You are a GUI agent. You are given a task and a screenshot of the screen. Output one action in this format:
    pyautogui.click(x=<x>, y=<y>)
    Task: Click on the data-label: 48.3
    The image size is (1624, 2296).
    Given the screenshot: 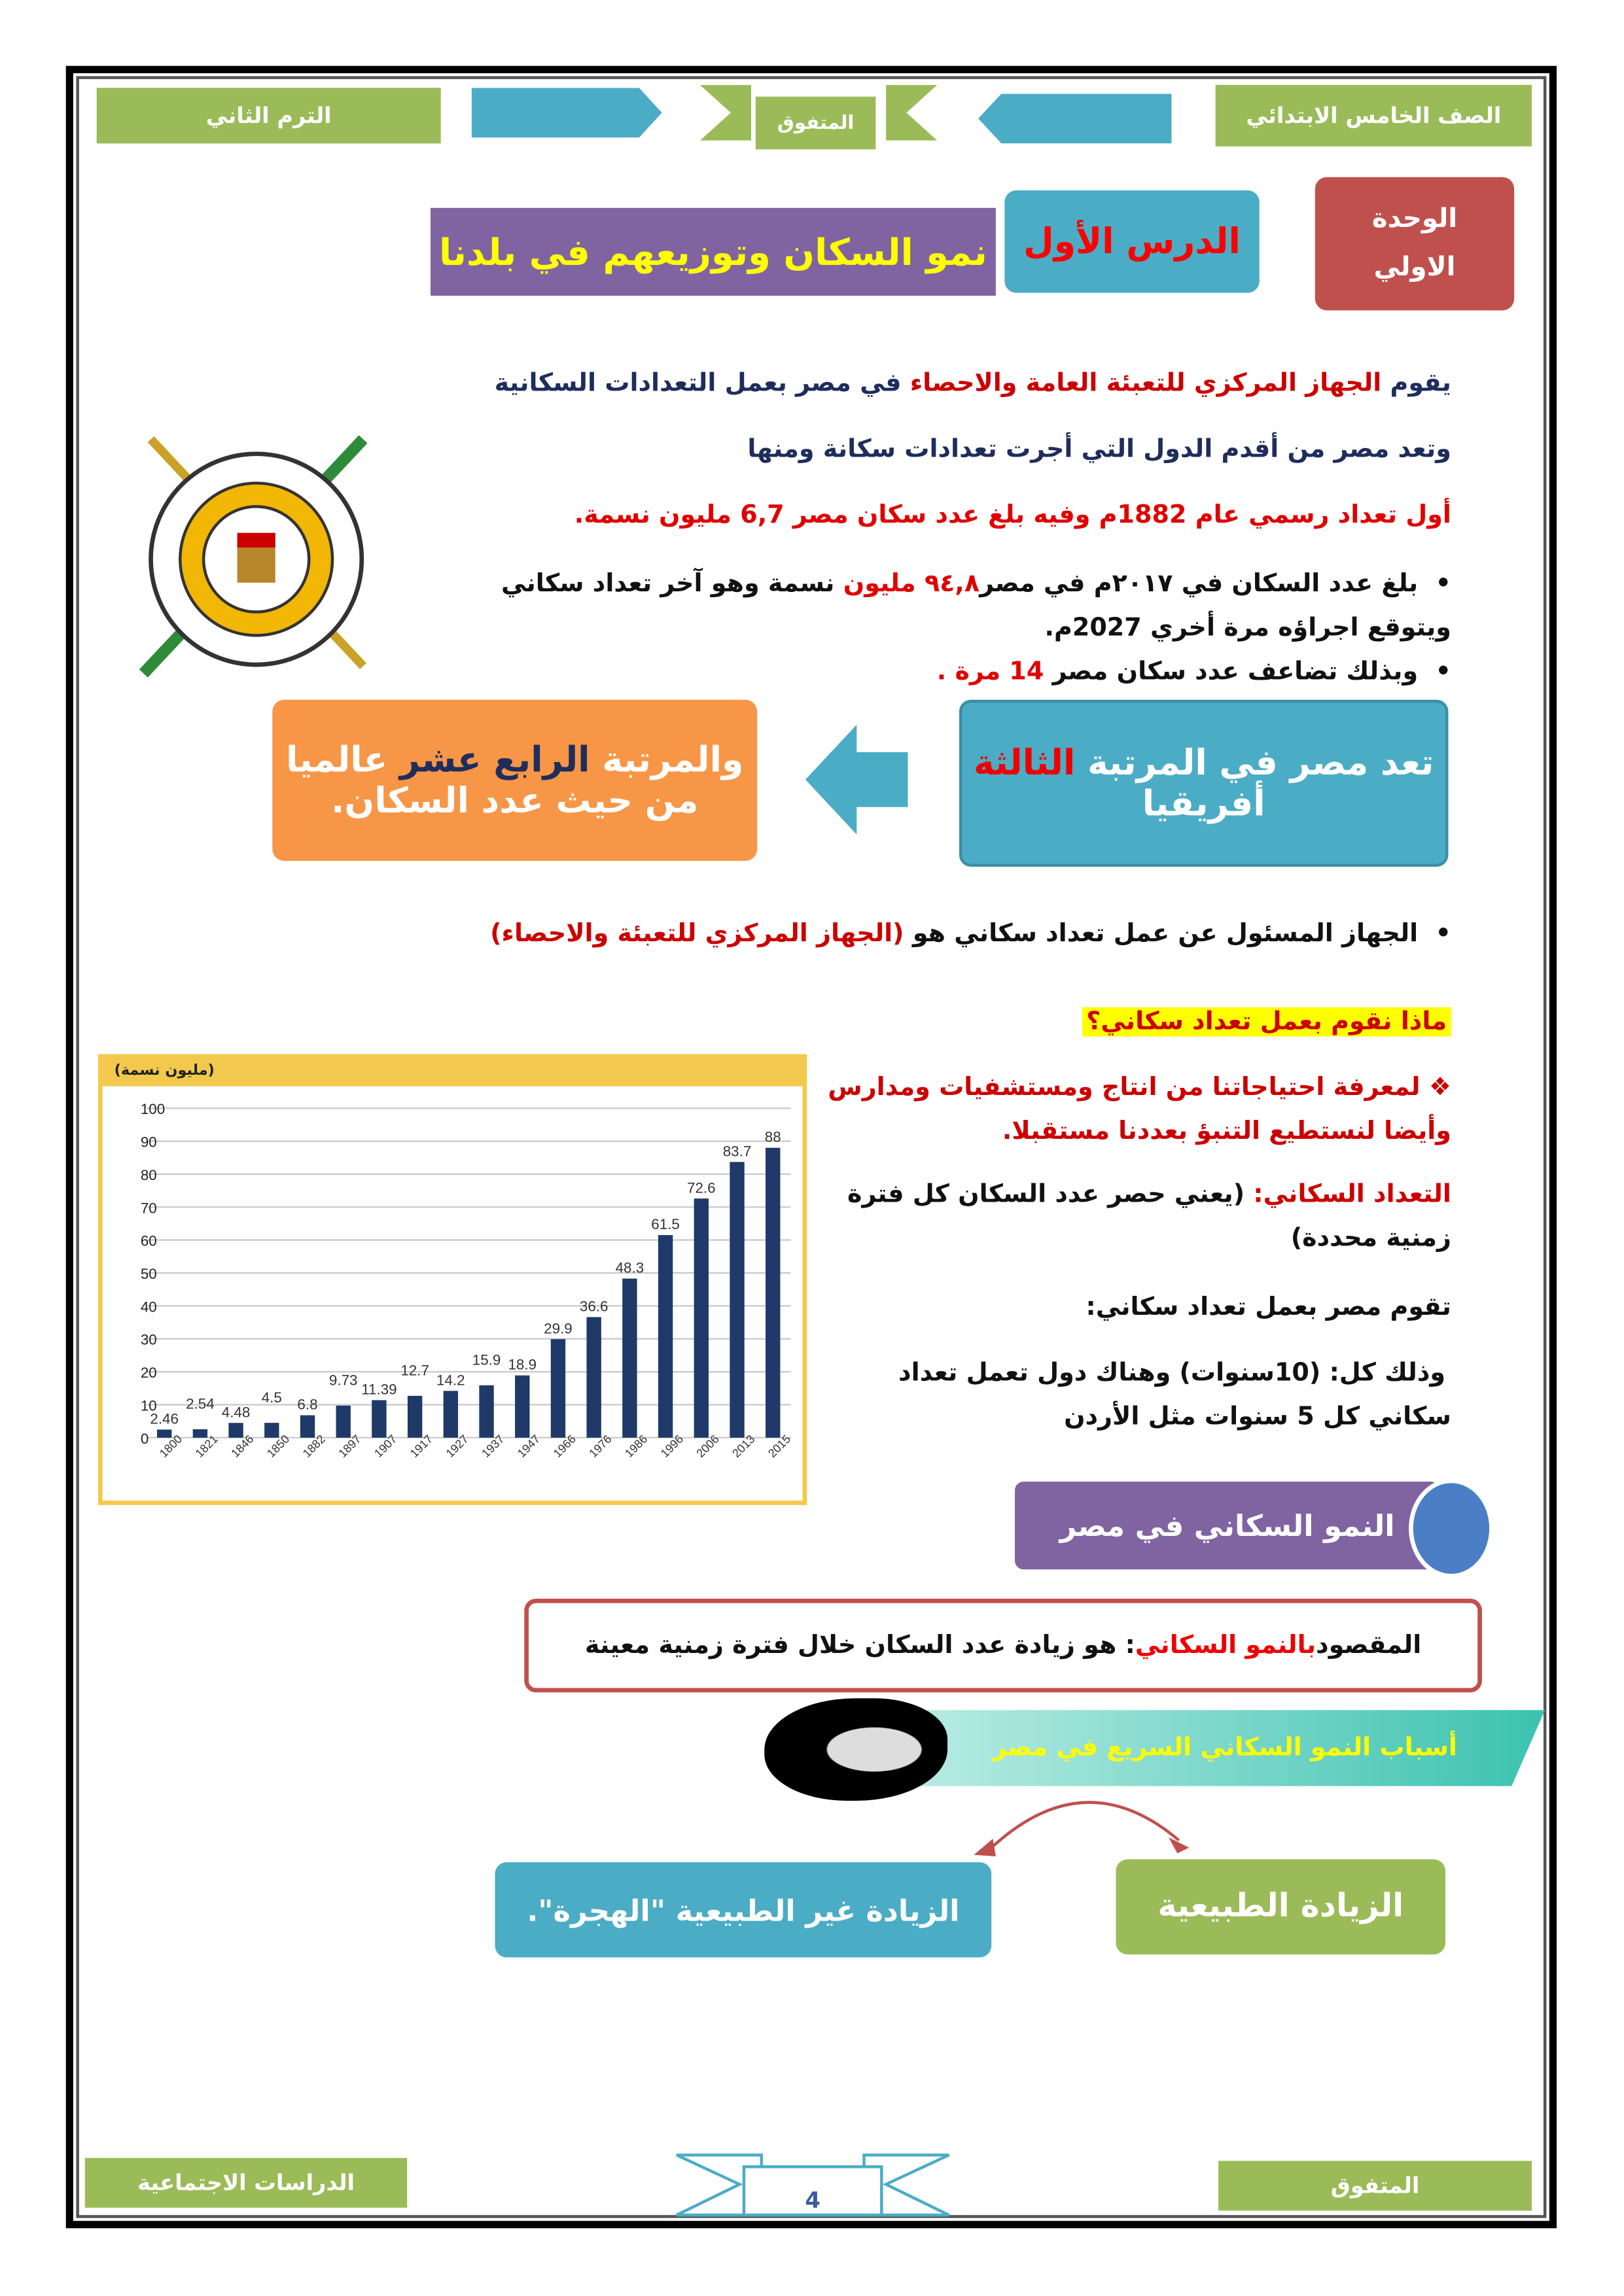 What is the action you would take?
    pyautogui.click(x=630, y=1268)
    